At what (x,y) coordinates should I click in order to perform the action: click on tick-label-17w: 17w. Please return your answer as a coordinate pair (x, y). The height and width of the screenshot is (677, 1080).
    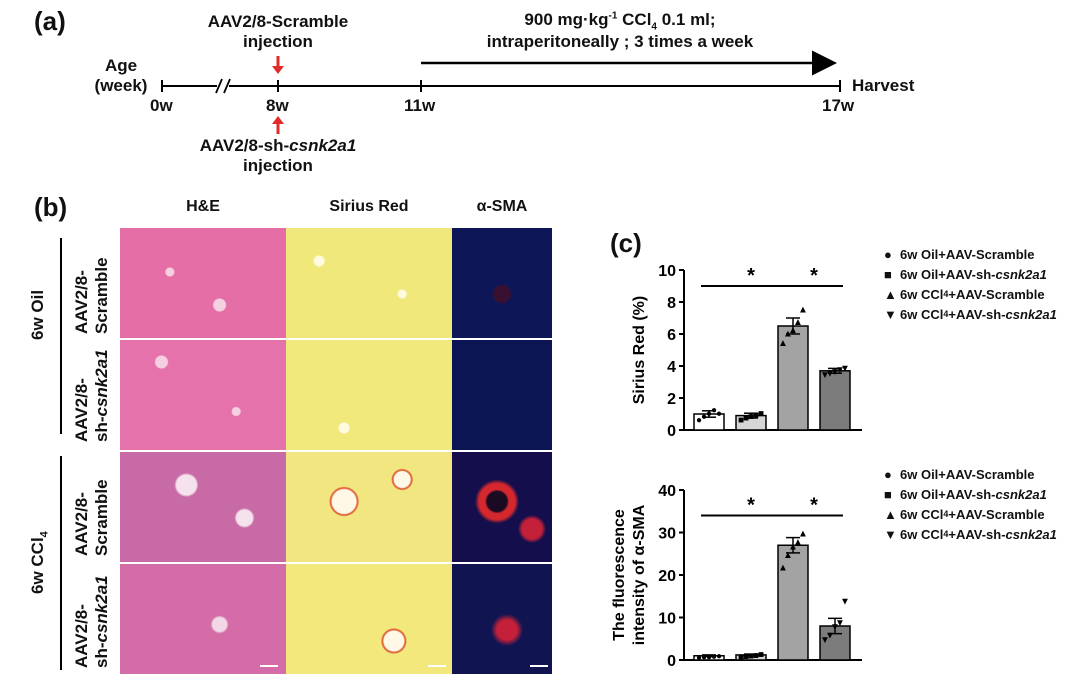
    Looking at the image, I should click on (838, 105).